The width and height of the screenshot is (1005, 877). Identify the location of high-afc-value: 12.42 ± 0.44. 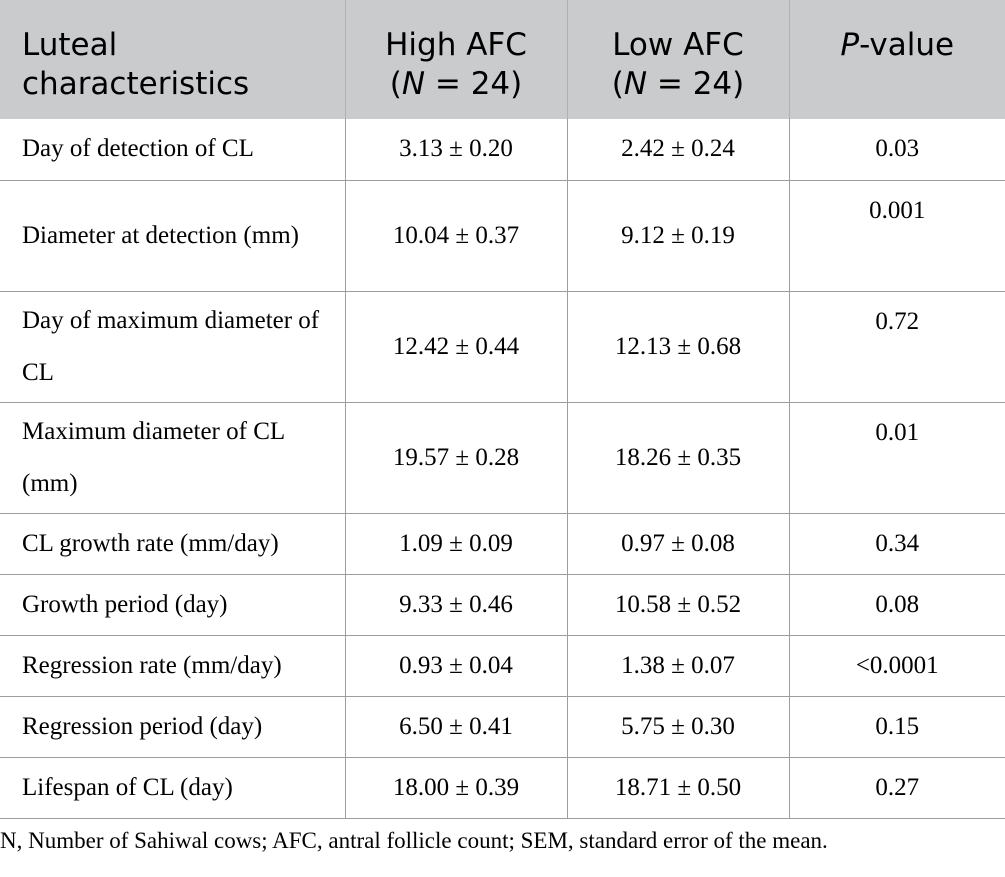
(455, 347).